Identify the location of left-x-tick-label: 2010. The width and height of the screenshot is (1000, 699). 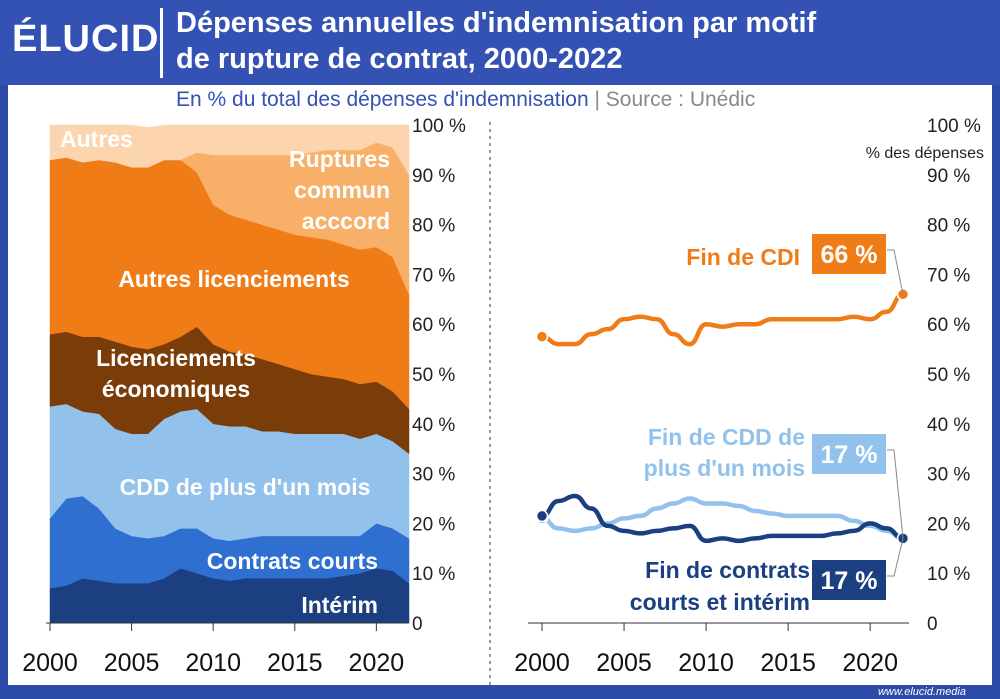
(213, 663).